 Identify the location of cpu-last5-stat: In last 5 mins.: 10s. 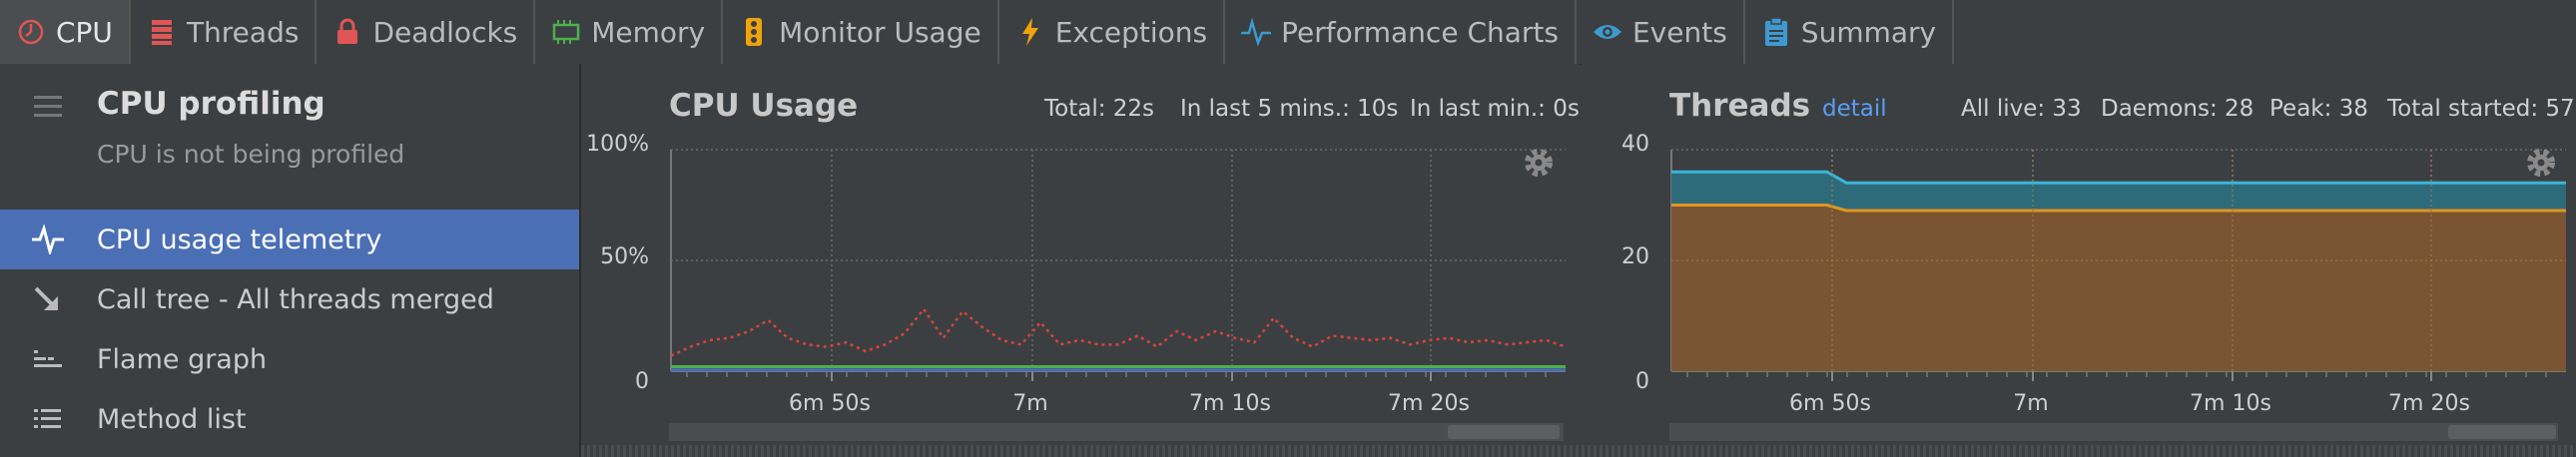
(1289, 109).